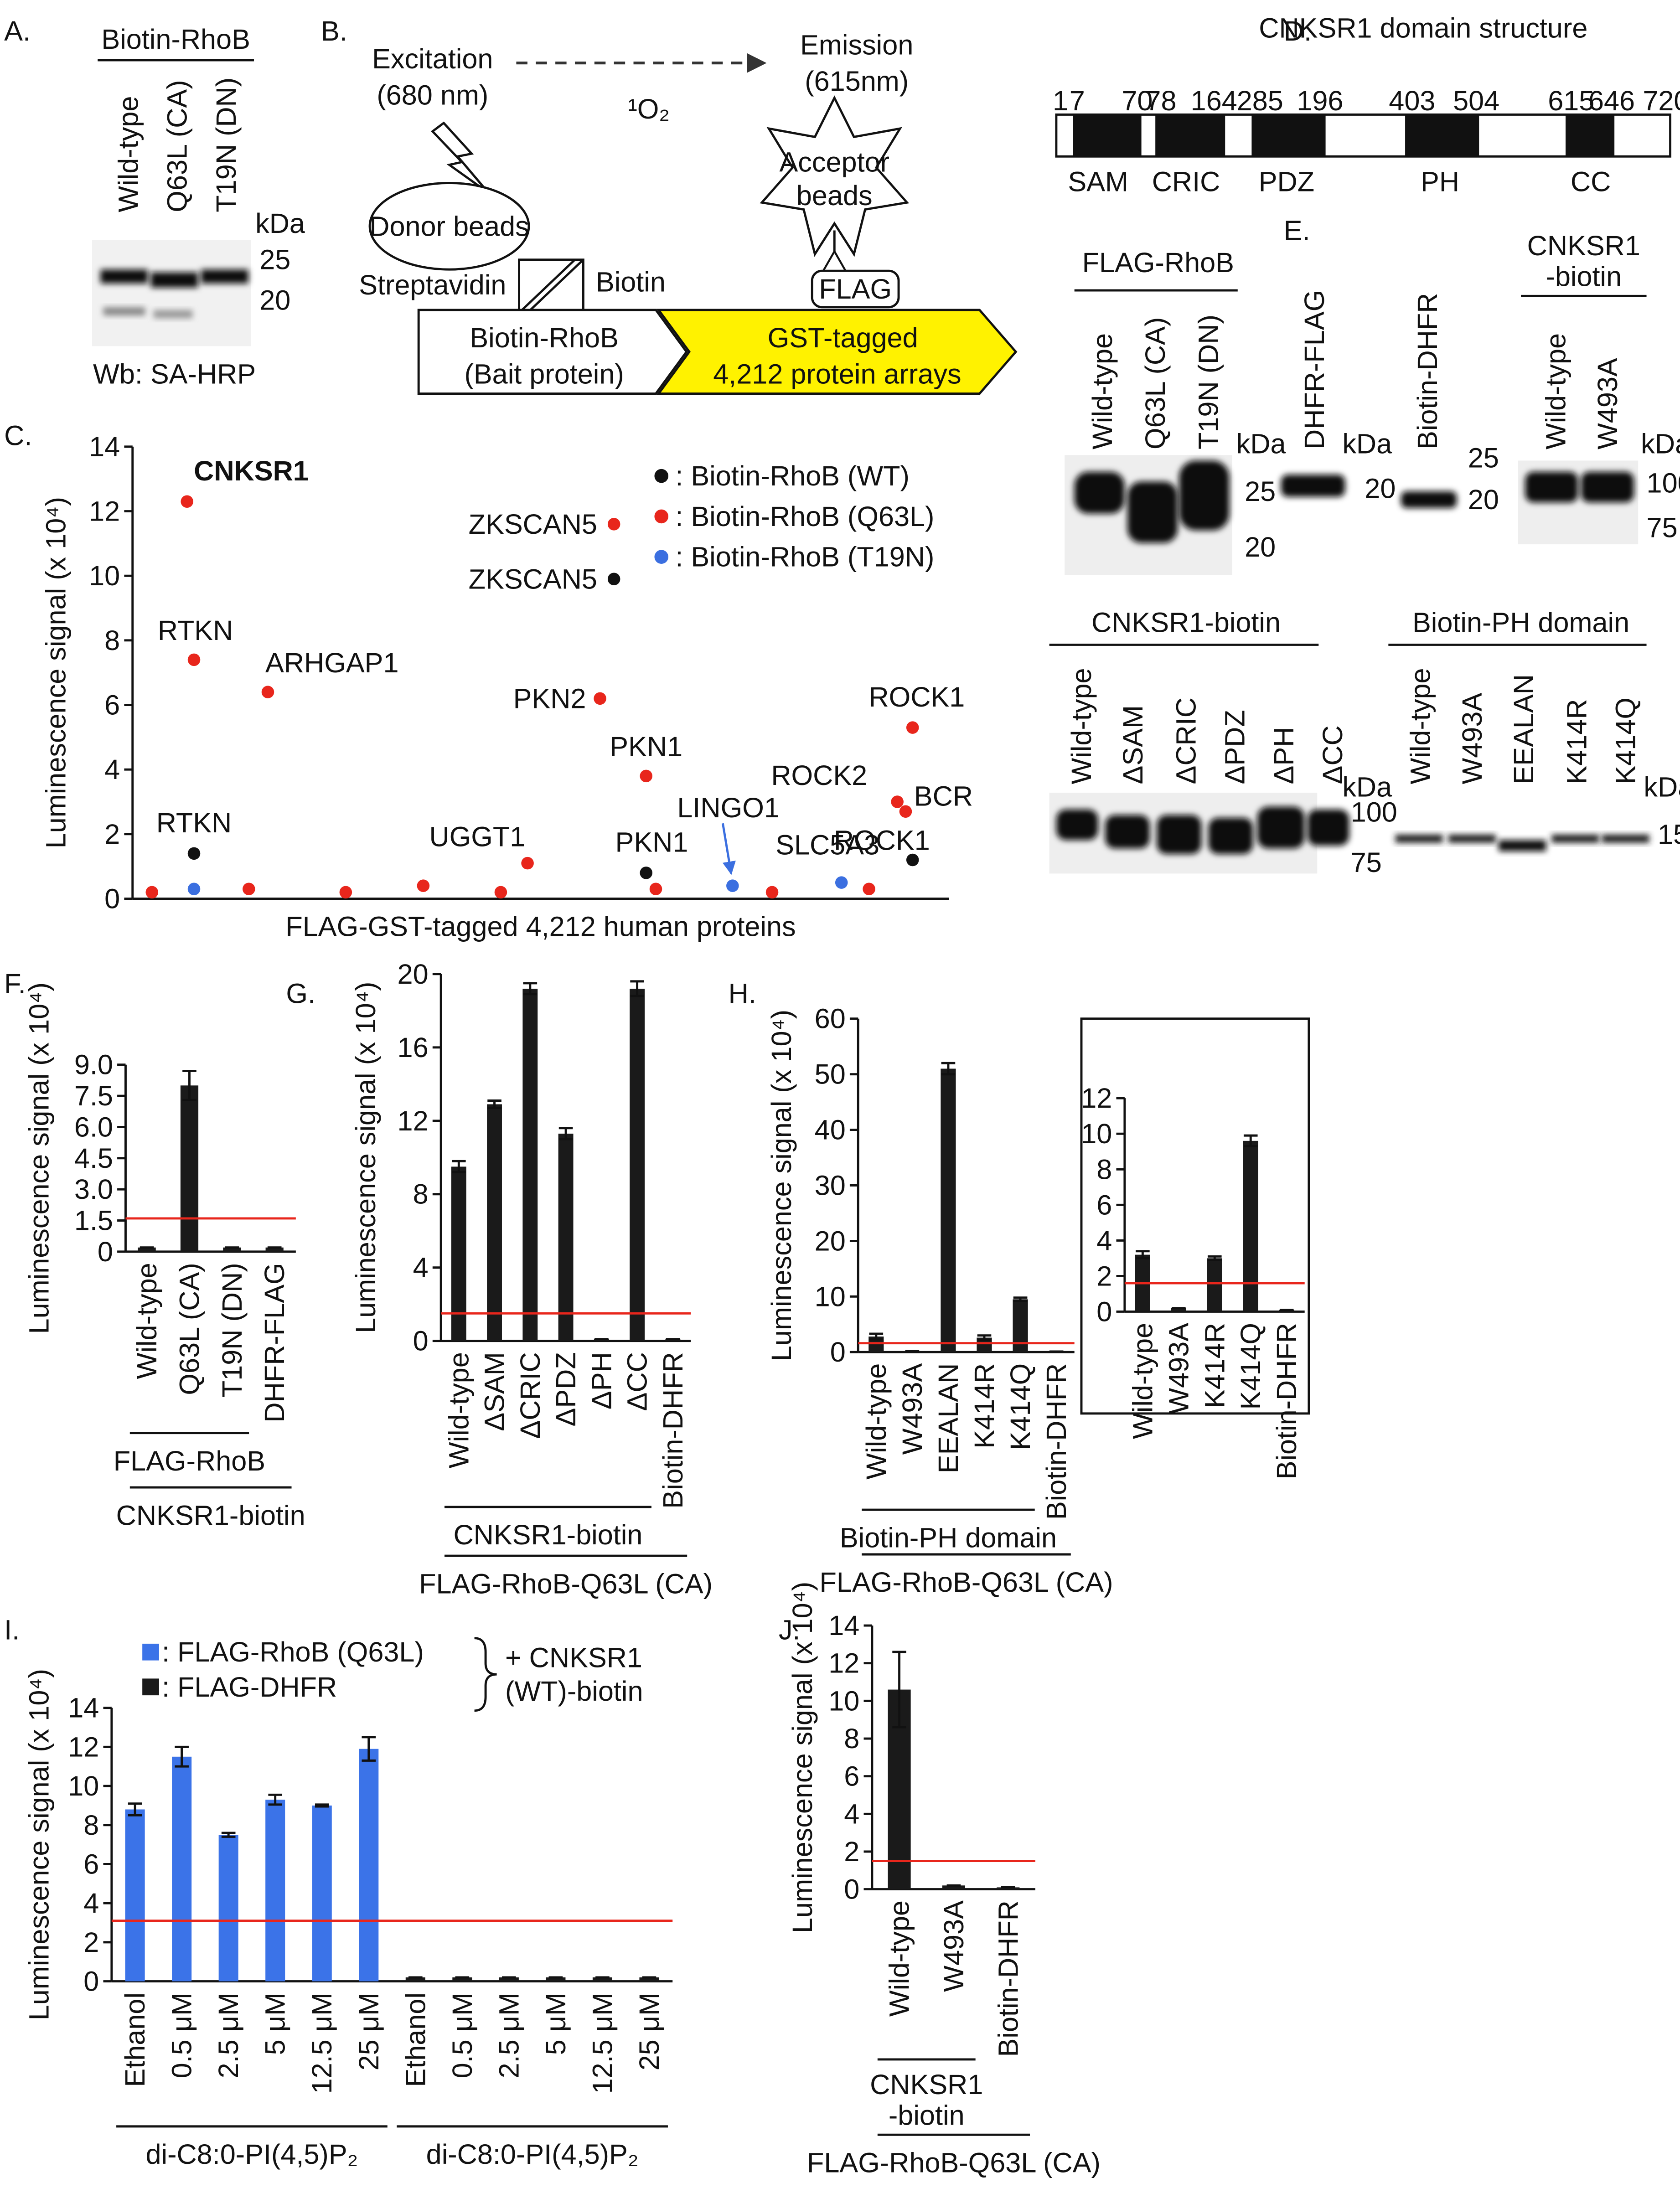 The image size is (1680, 2188). Describe the element at coordinates (547, 1534) in the screenshot. I see `group-label: CNKSR1-biotin` at that location.